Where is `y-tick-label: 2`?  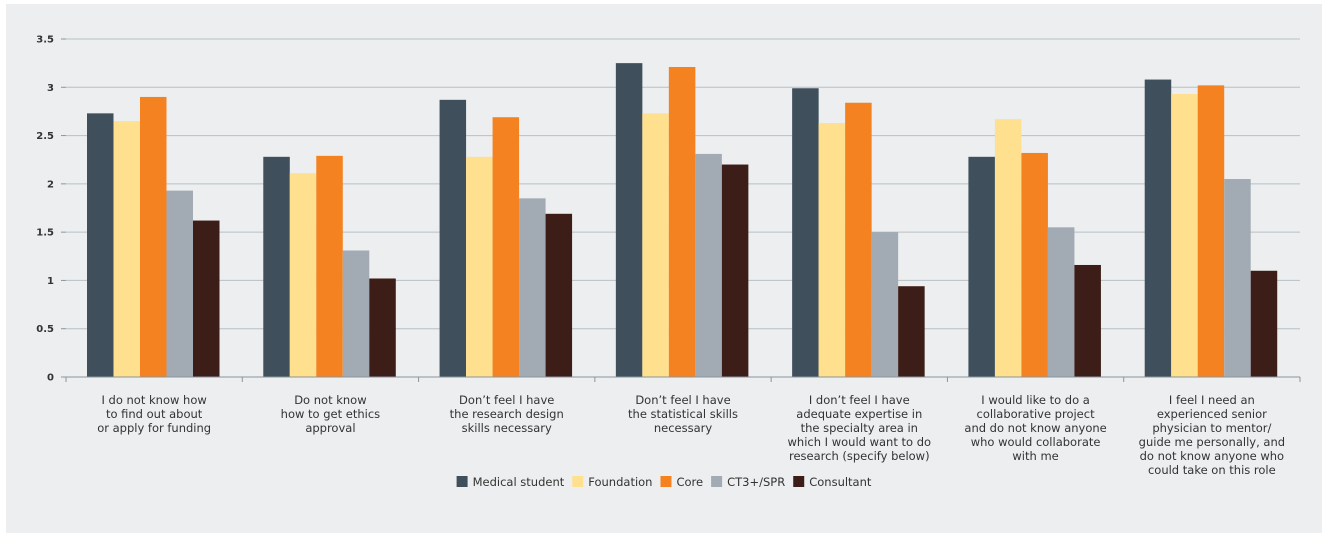
y-tick-label: 2 is located at coordinates (50, 184).